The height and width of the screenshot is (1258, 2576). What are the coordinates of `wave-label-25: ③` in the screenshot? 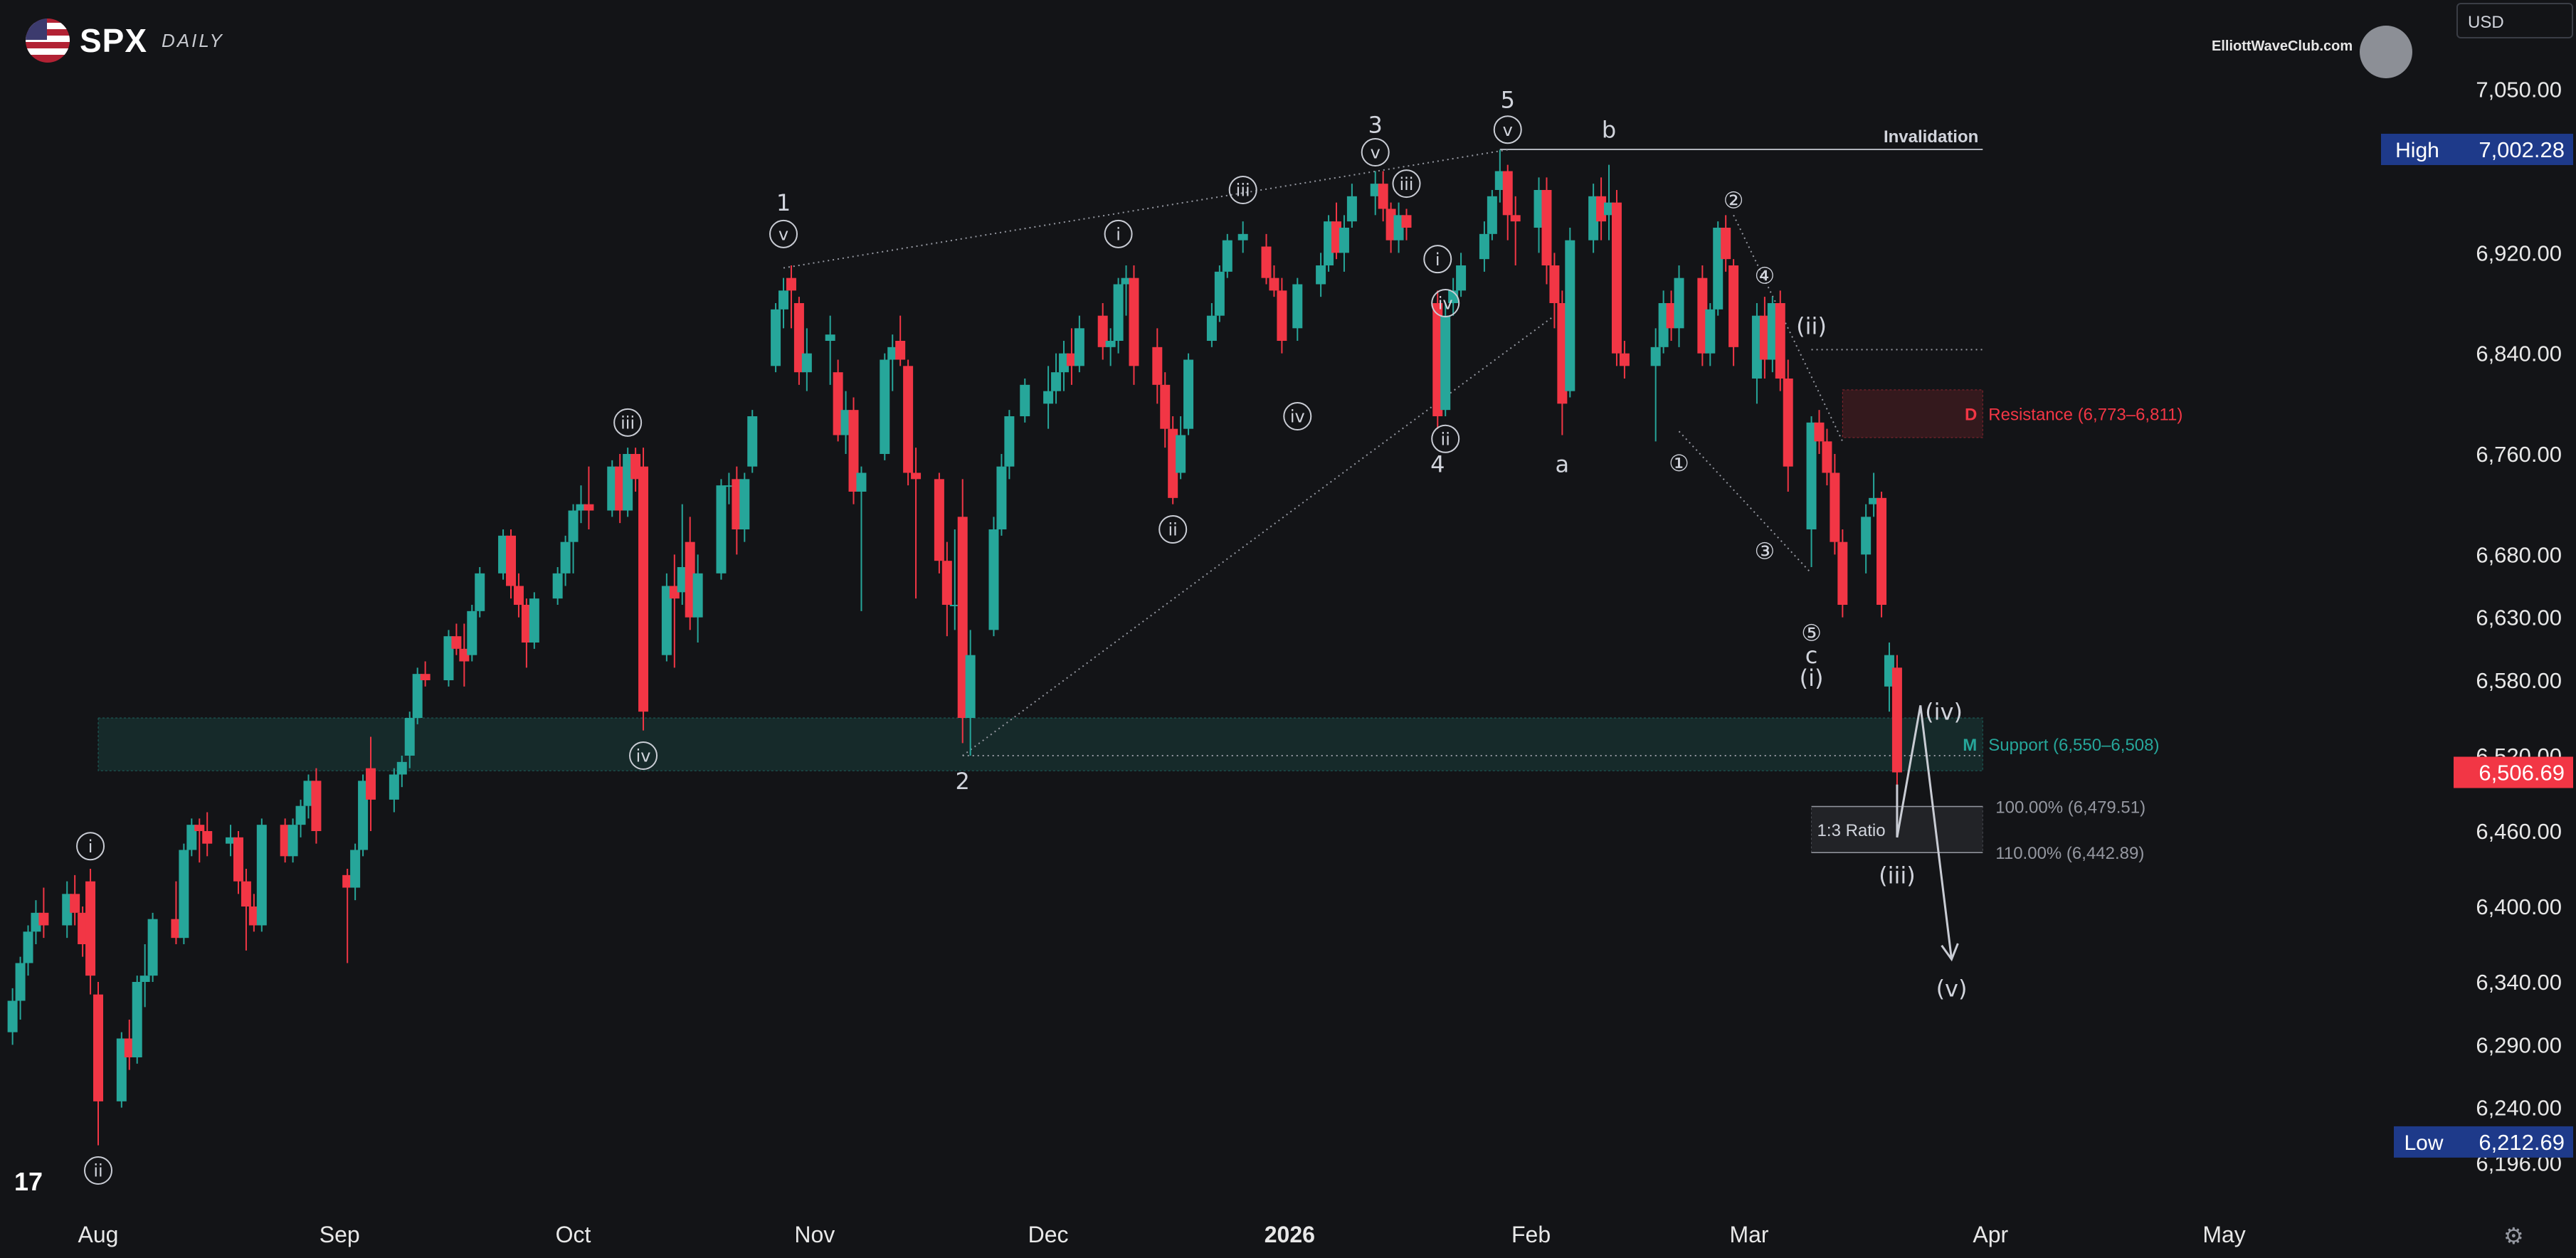 It's located at (1765, 552).